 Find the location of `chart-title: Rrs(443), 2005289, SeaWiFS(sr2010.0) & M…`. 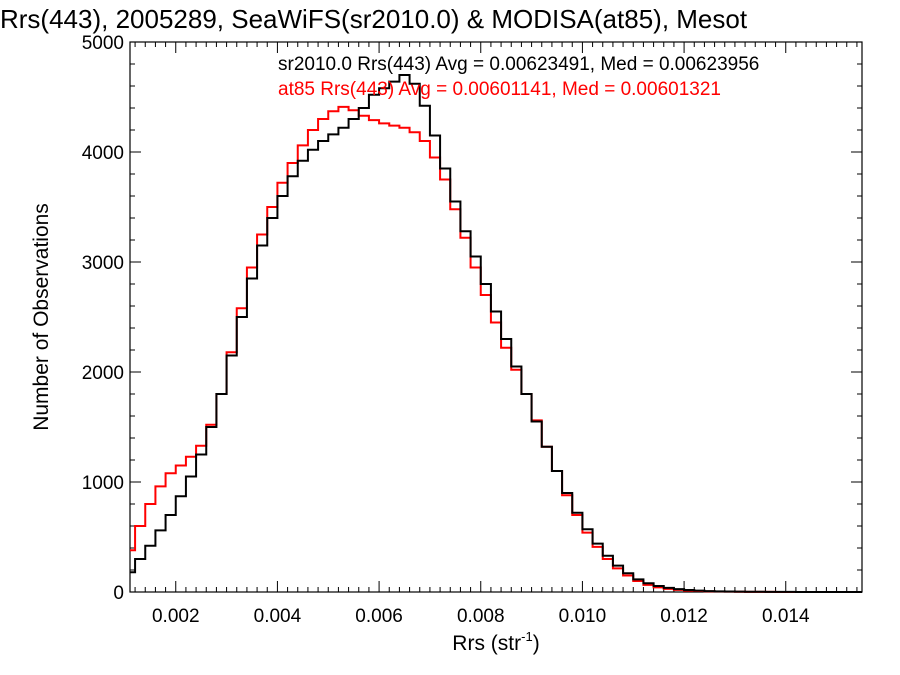

chart-title: Rrs(443), 2005289, SeaWiFS(sr2010.0) & M… is located at coordinates (374, 19).